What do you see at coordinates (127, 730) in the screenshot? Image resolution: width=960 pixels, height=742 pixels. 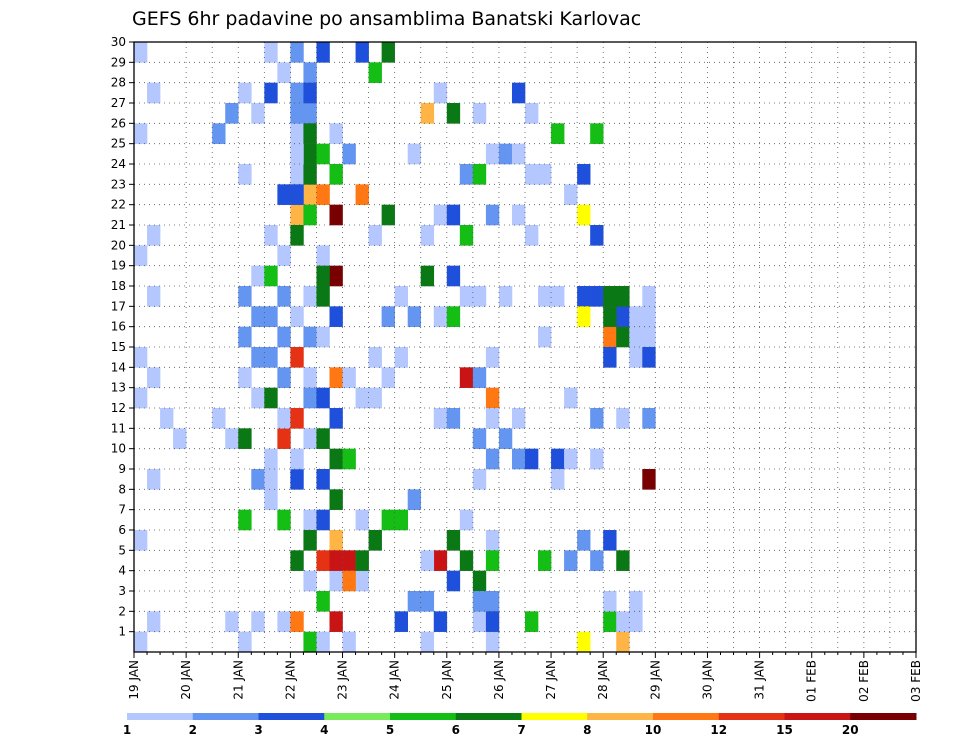 I see `color-bar-label: 1` at bounding box center [127, 730].